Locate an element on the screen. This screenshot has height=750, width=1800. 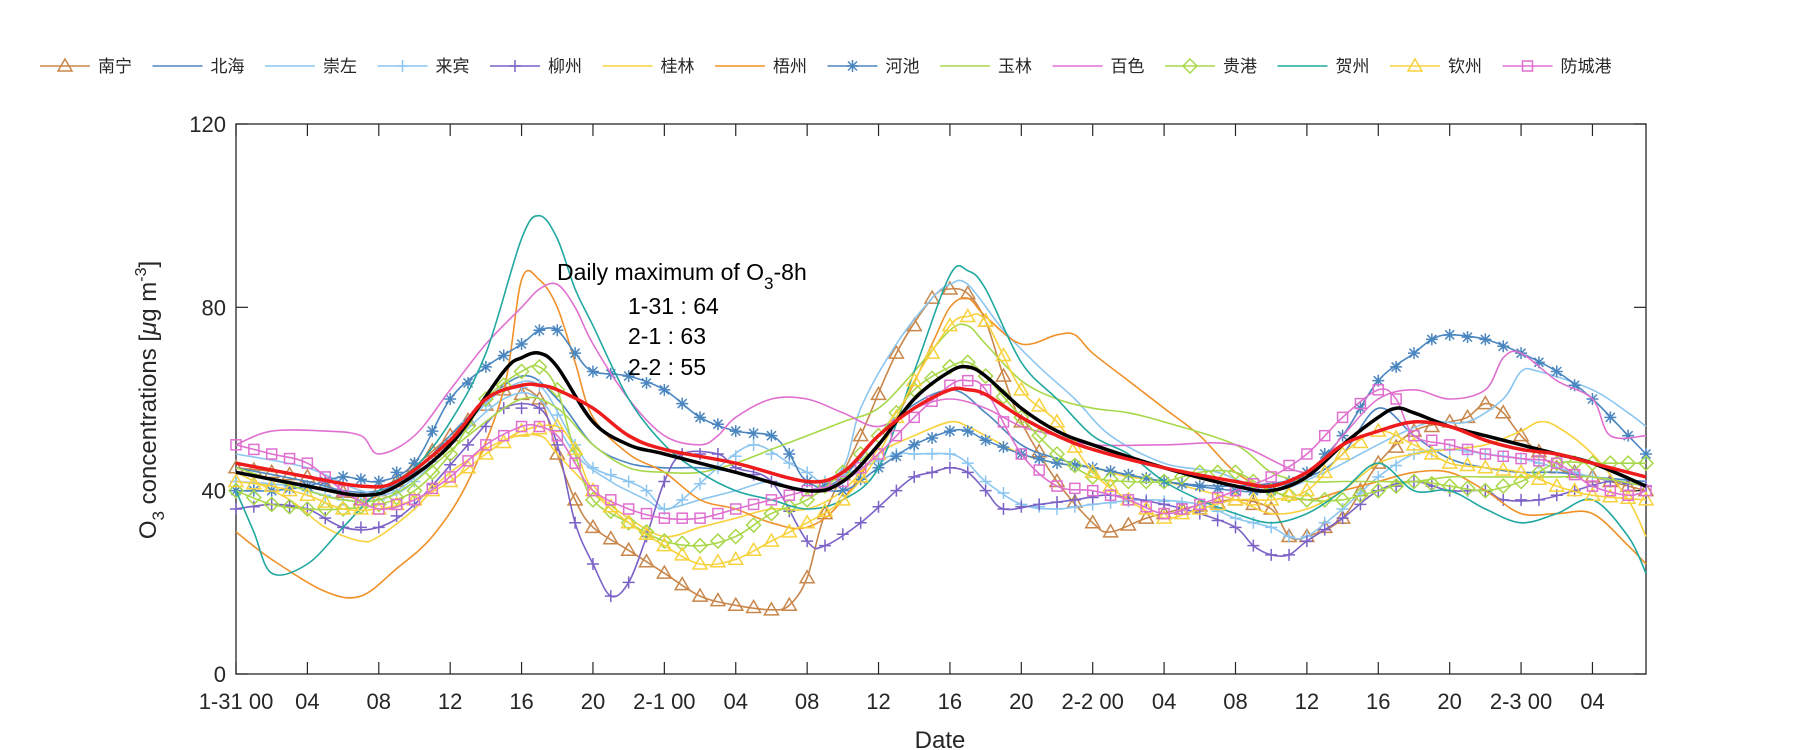
annotation-line-1: 1-31 : 64 is located at coordinates (673, 306).